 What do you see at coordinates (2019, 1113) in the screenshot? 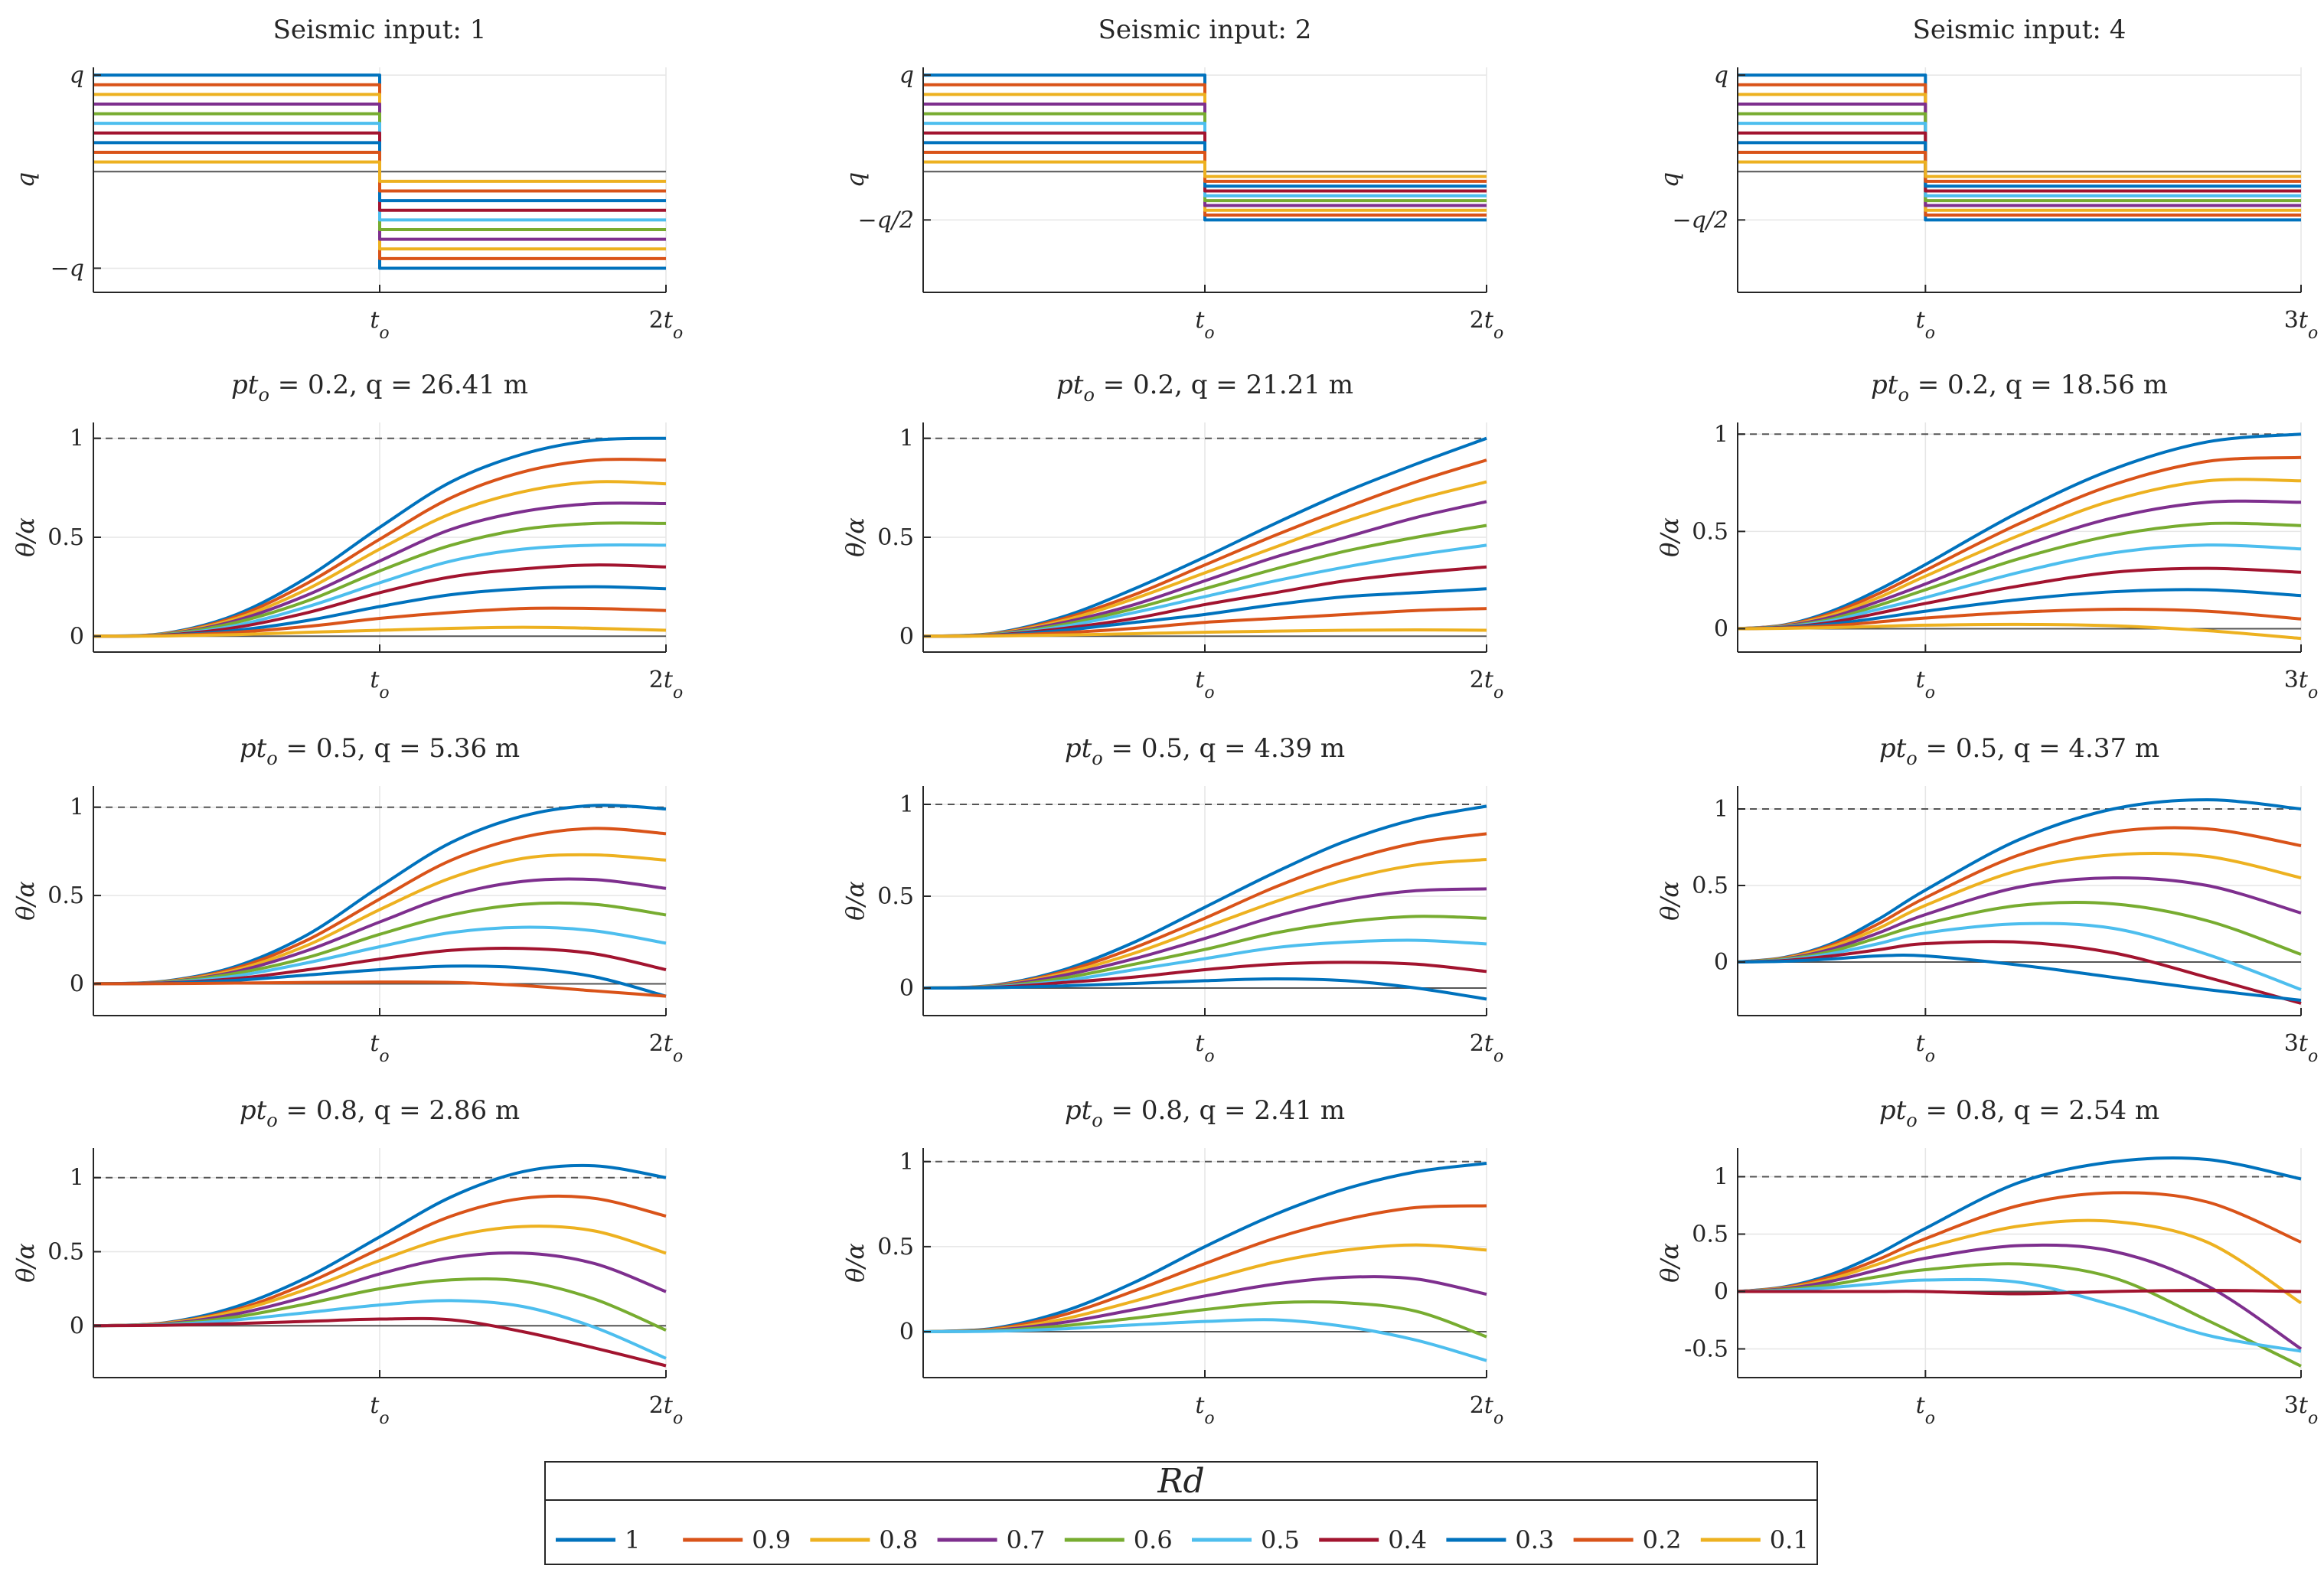
I see `panel-title: pto = 0.8, q = 2.54 m` at bounding box center [2019, 1113].